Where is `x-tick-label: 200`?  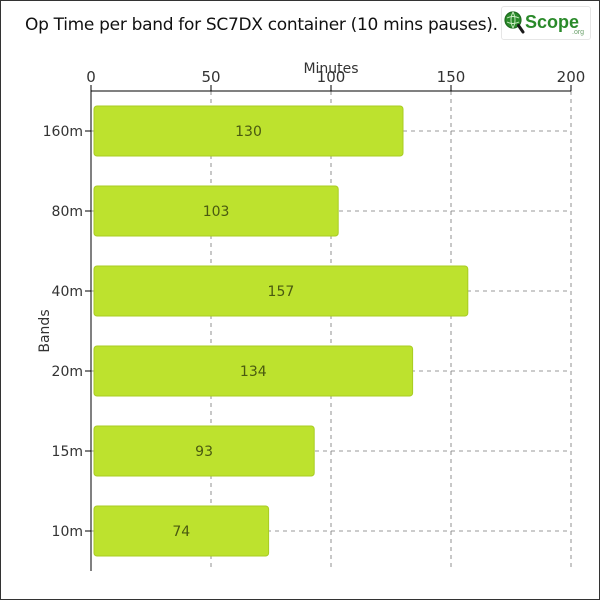 x-tick-label: 200 is located at coordinates (571, 77).